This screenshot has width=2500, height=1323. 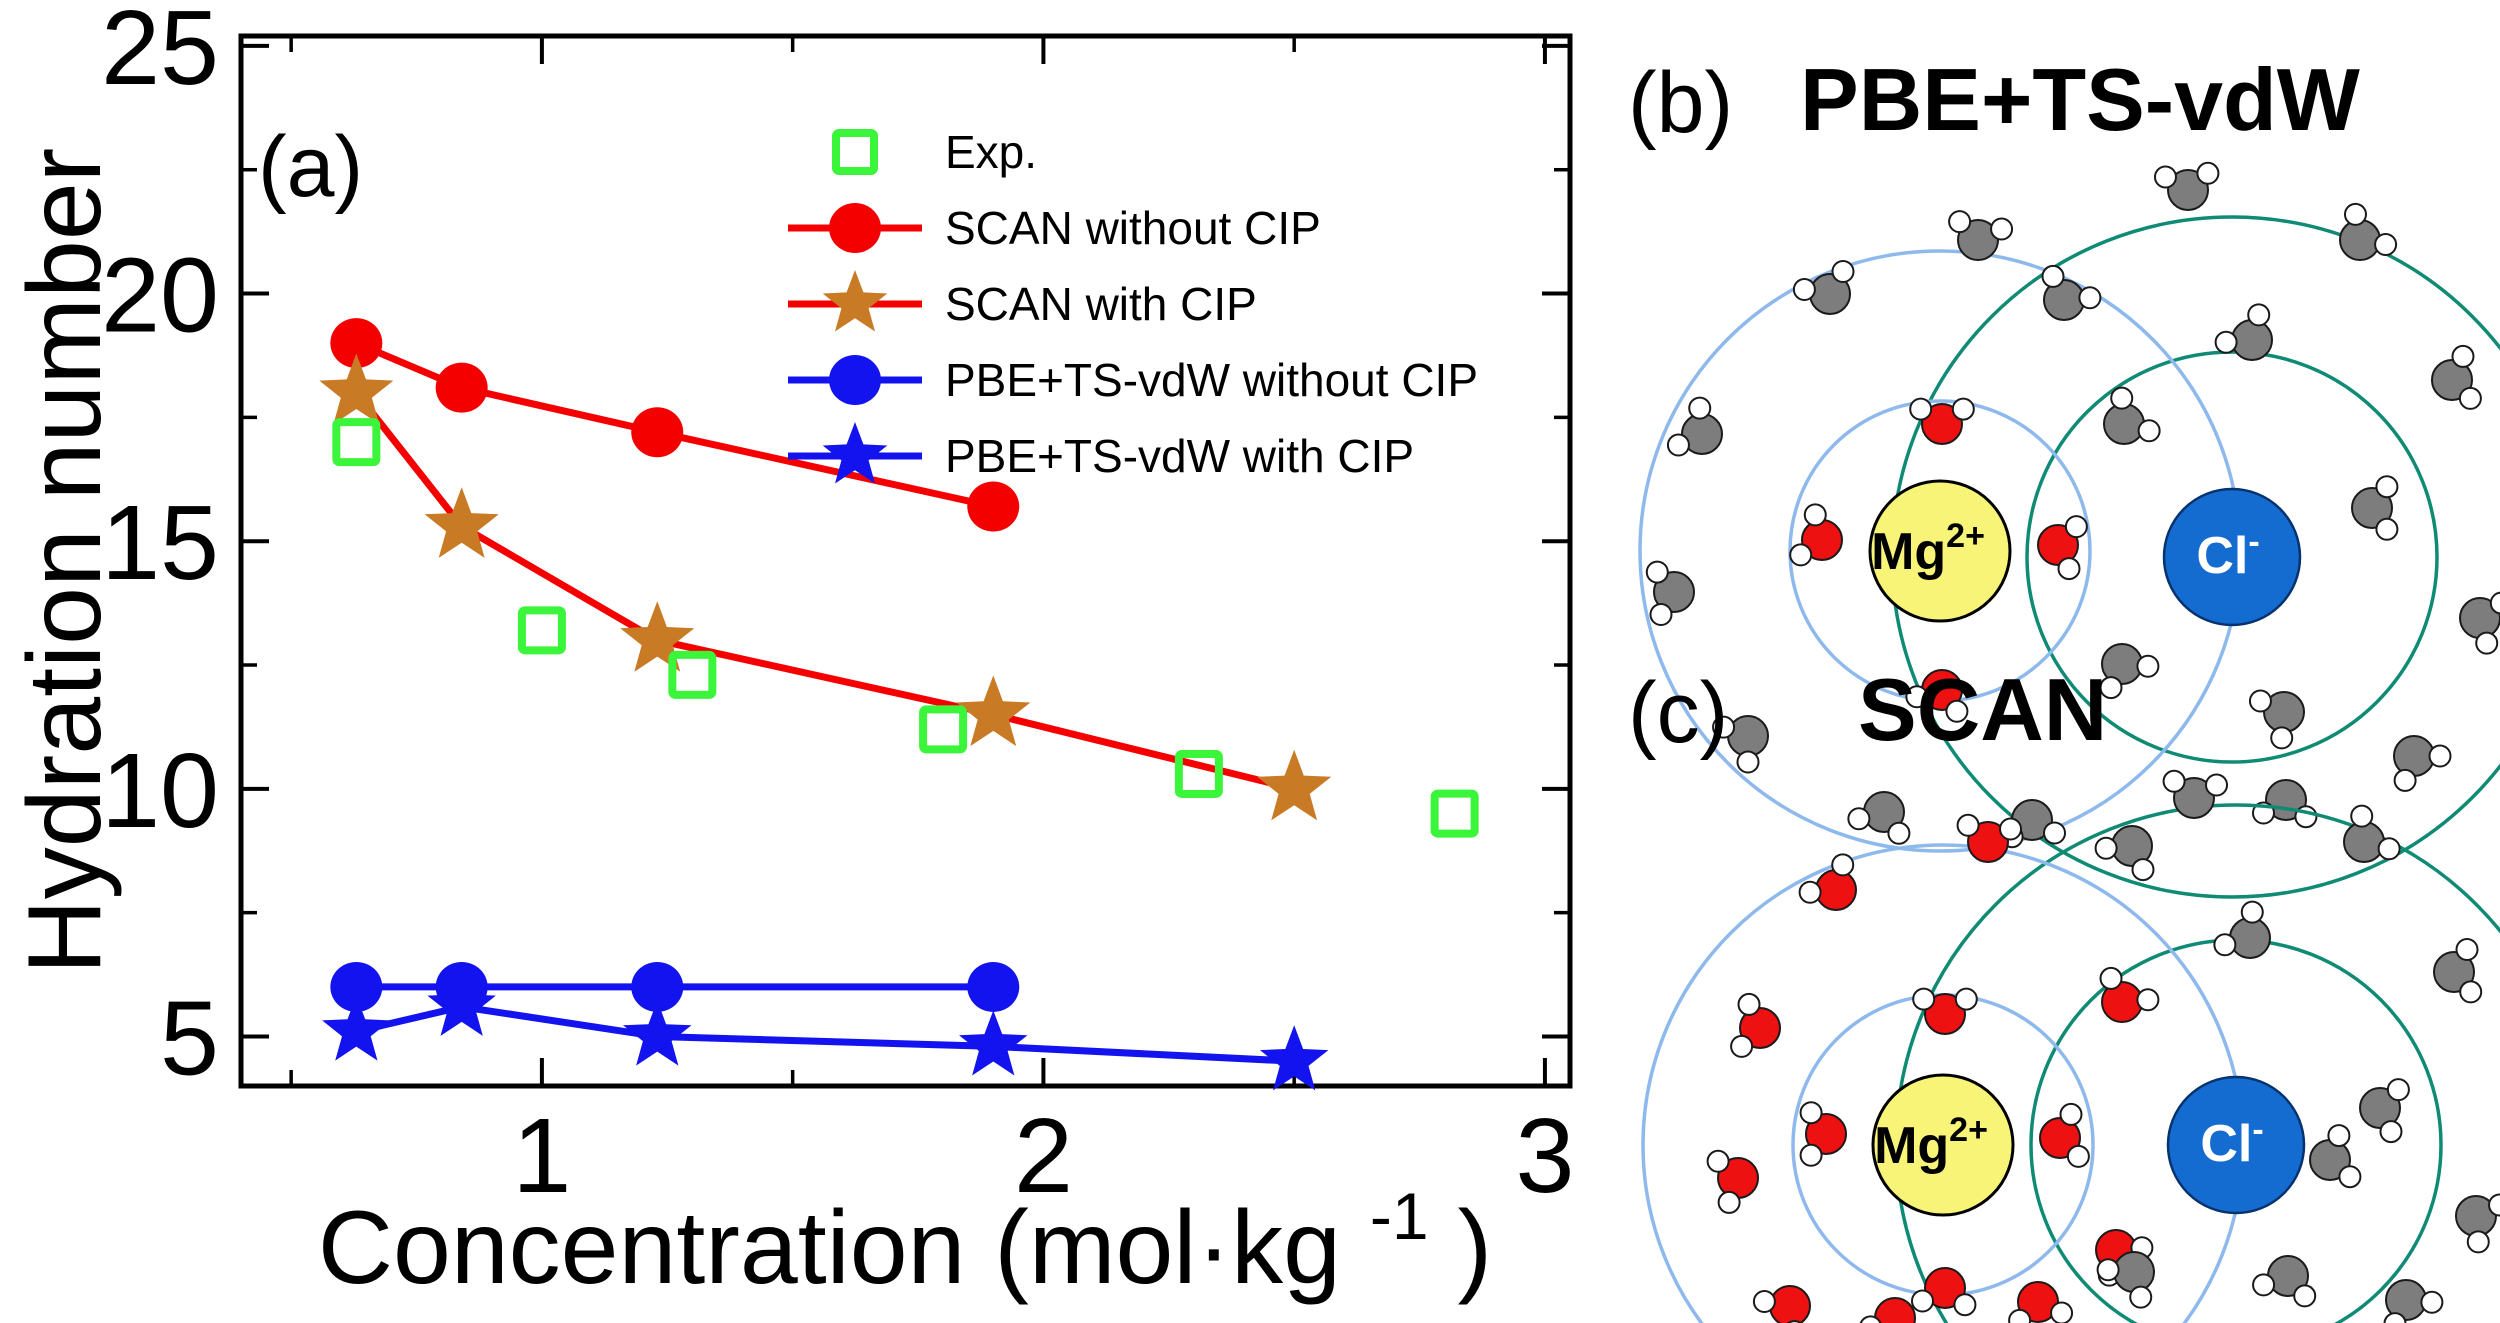 I want to click on cl-ion-circle, so click(x=2236, y=1145).